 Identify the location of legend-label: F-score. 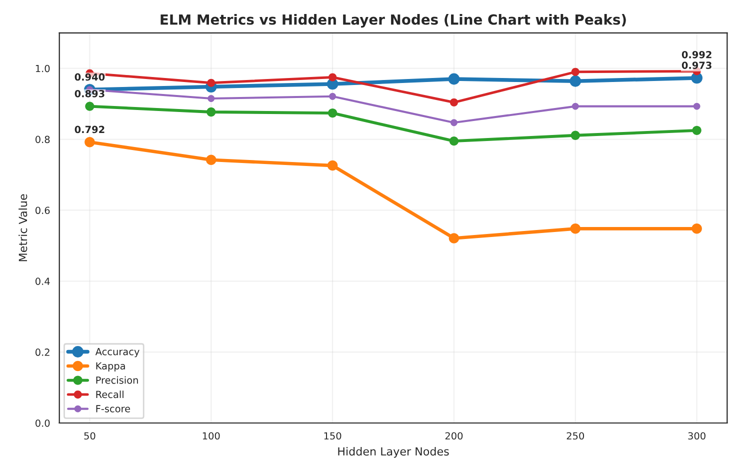
(113, 408).